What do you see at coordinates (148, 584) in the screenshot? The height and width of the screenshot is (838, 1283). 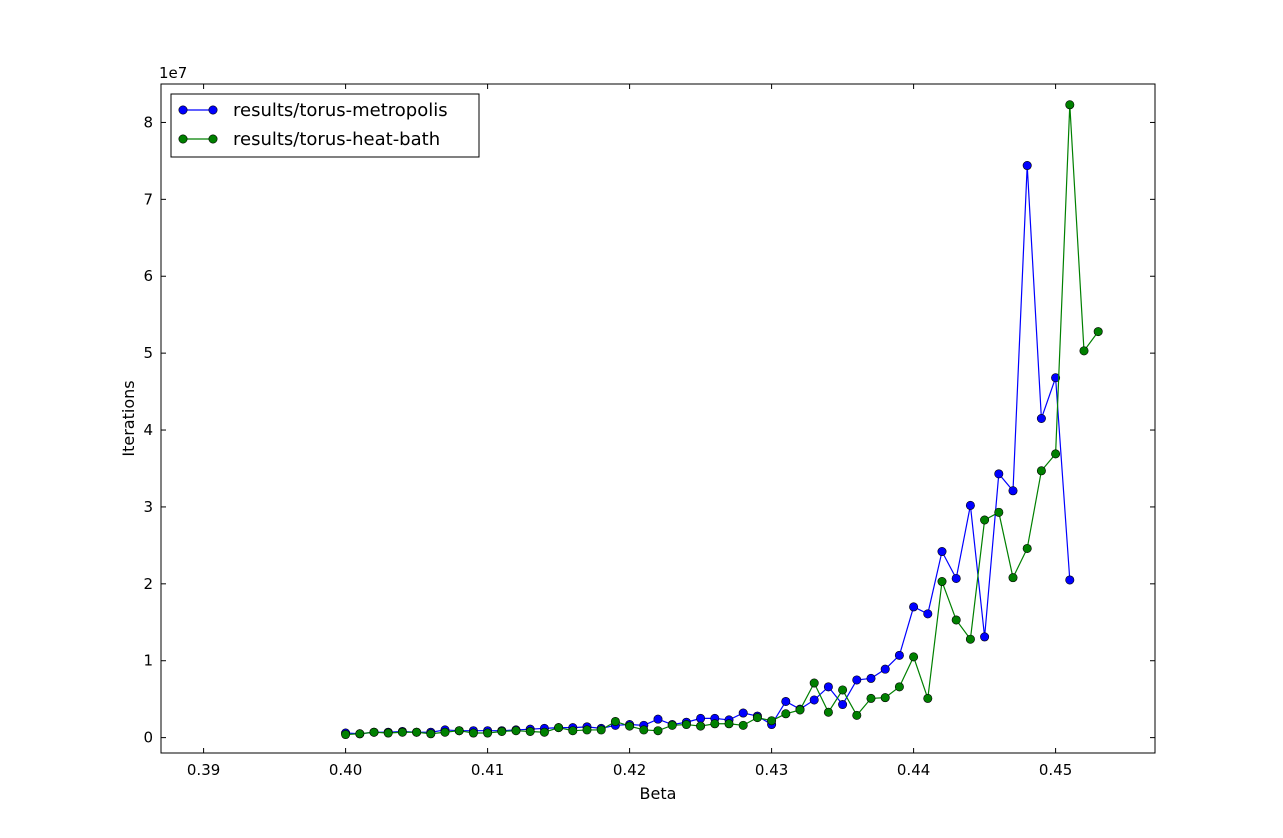 I see `y-tick-label: 2` at bounding box center [148, 584].